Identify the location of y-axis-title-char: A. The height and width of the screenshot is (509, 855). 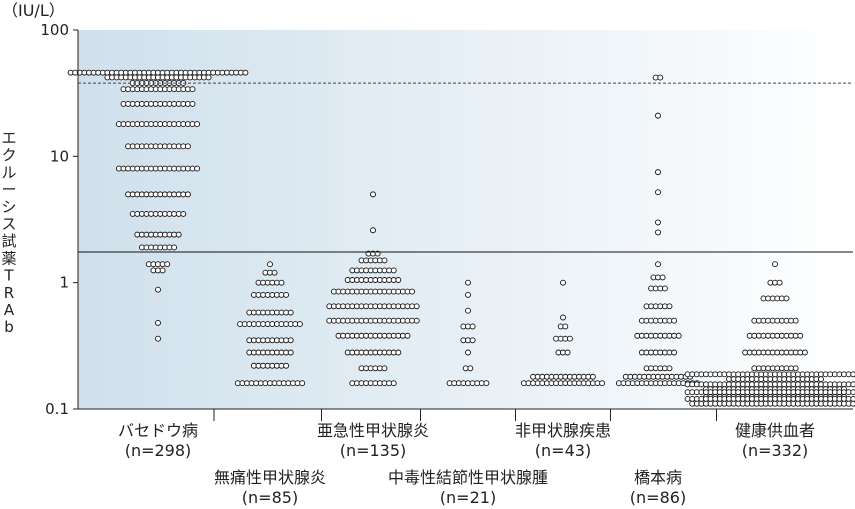
(9, 310).